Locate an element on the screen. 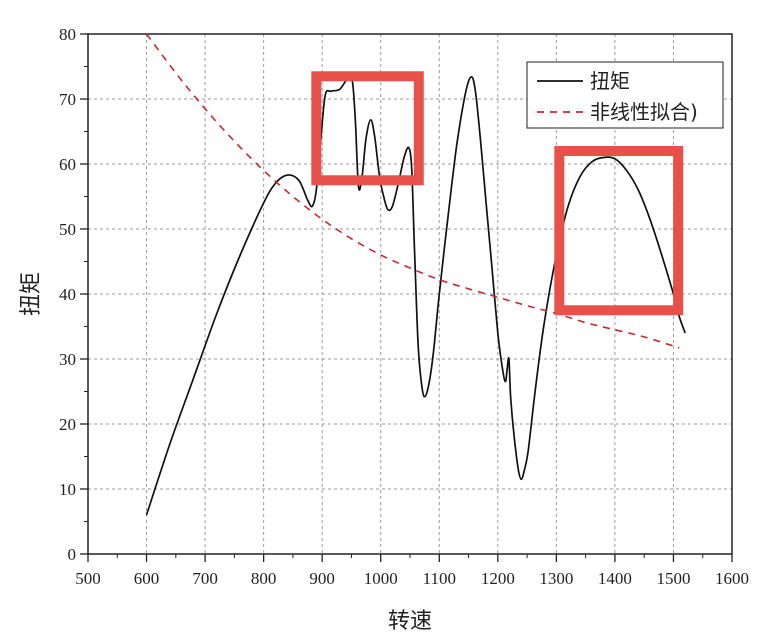 The height and width of the screenshot is (644, 770). x-tick-label: 800 is located at coordinates (264, 578).